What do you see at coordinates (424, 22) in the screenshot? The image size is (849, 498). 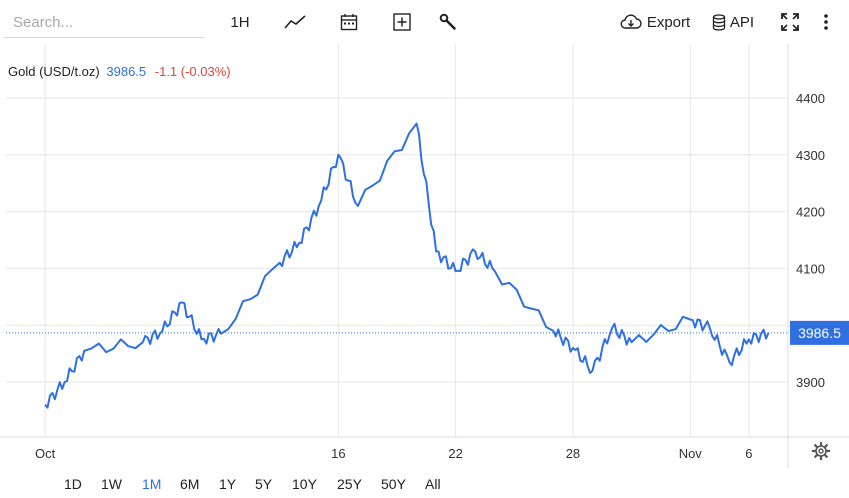 I see `chart-toolbar: 1H Export API` at bounding box center [424, 22].